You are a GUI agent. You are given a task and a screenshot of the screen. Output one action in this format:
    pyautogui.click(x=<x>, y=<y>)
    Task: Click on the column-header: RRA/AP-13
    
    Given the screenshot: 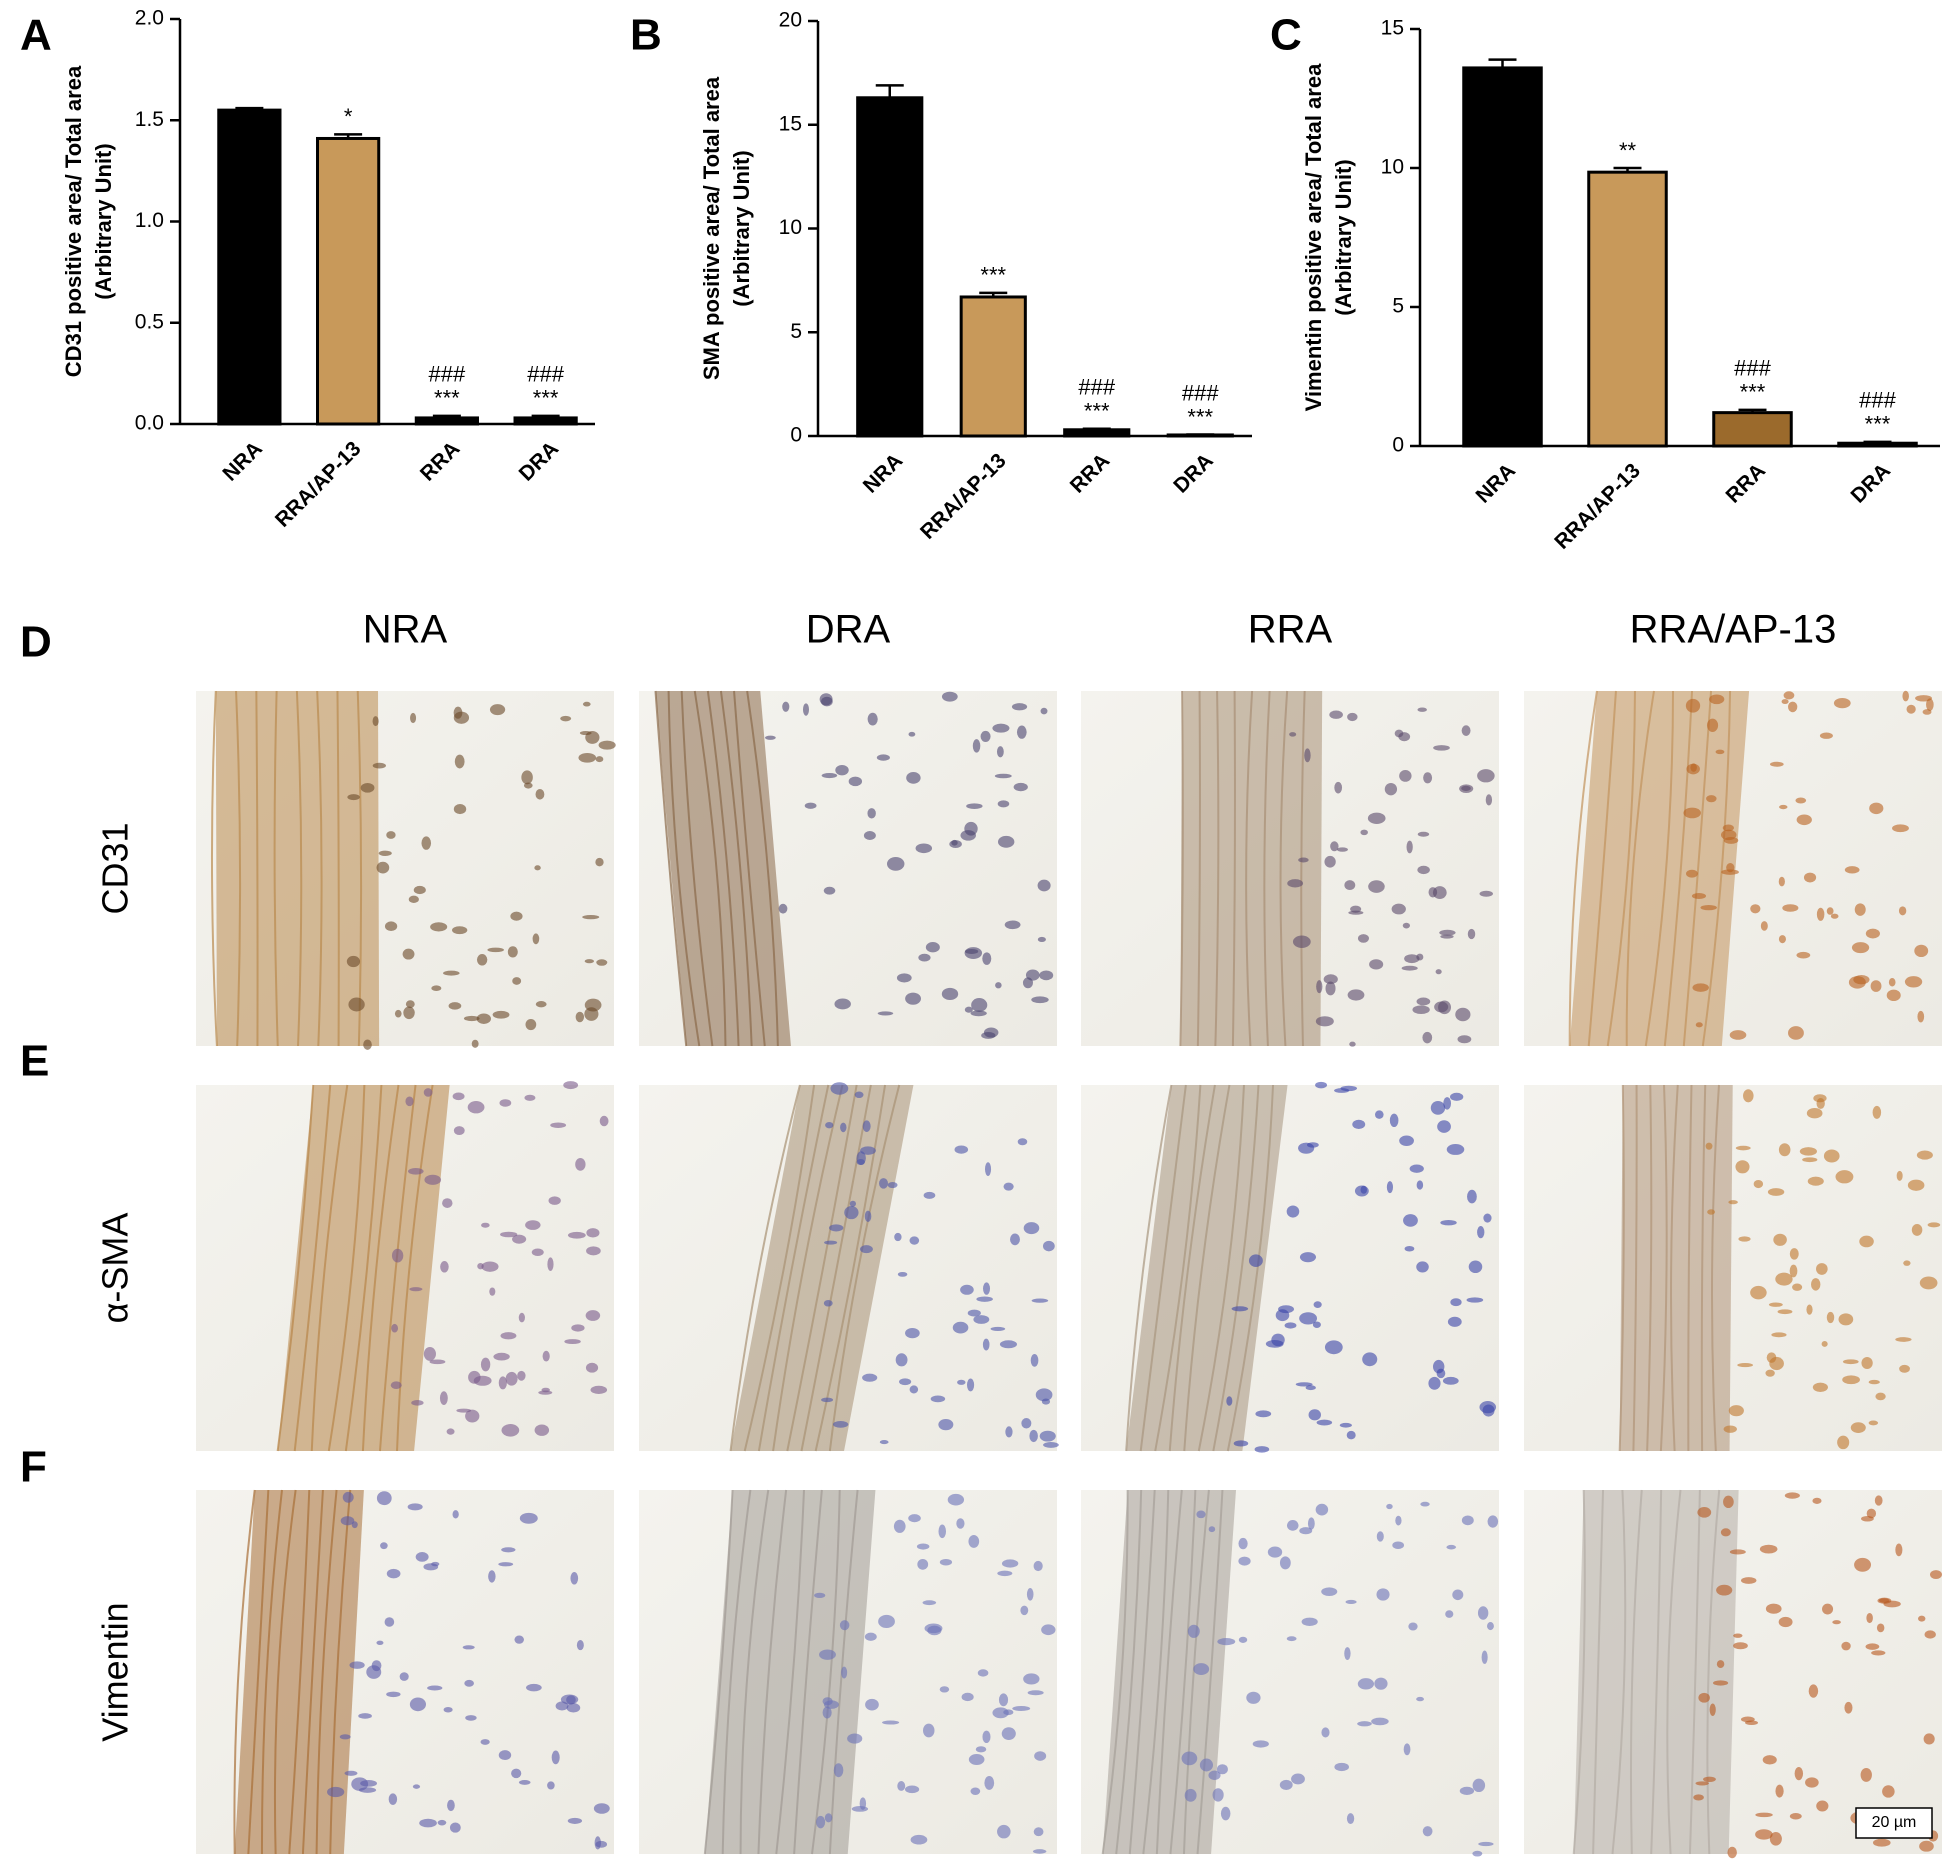 What is the action you would take?
    pyautogui.click(x=1733, y=630)
    